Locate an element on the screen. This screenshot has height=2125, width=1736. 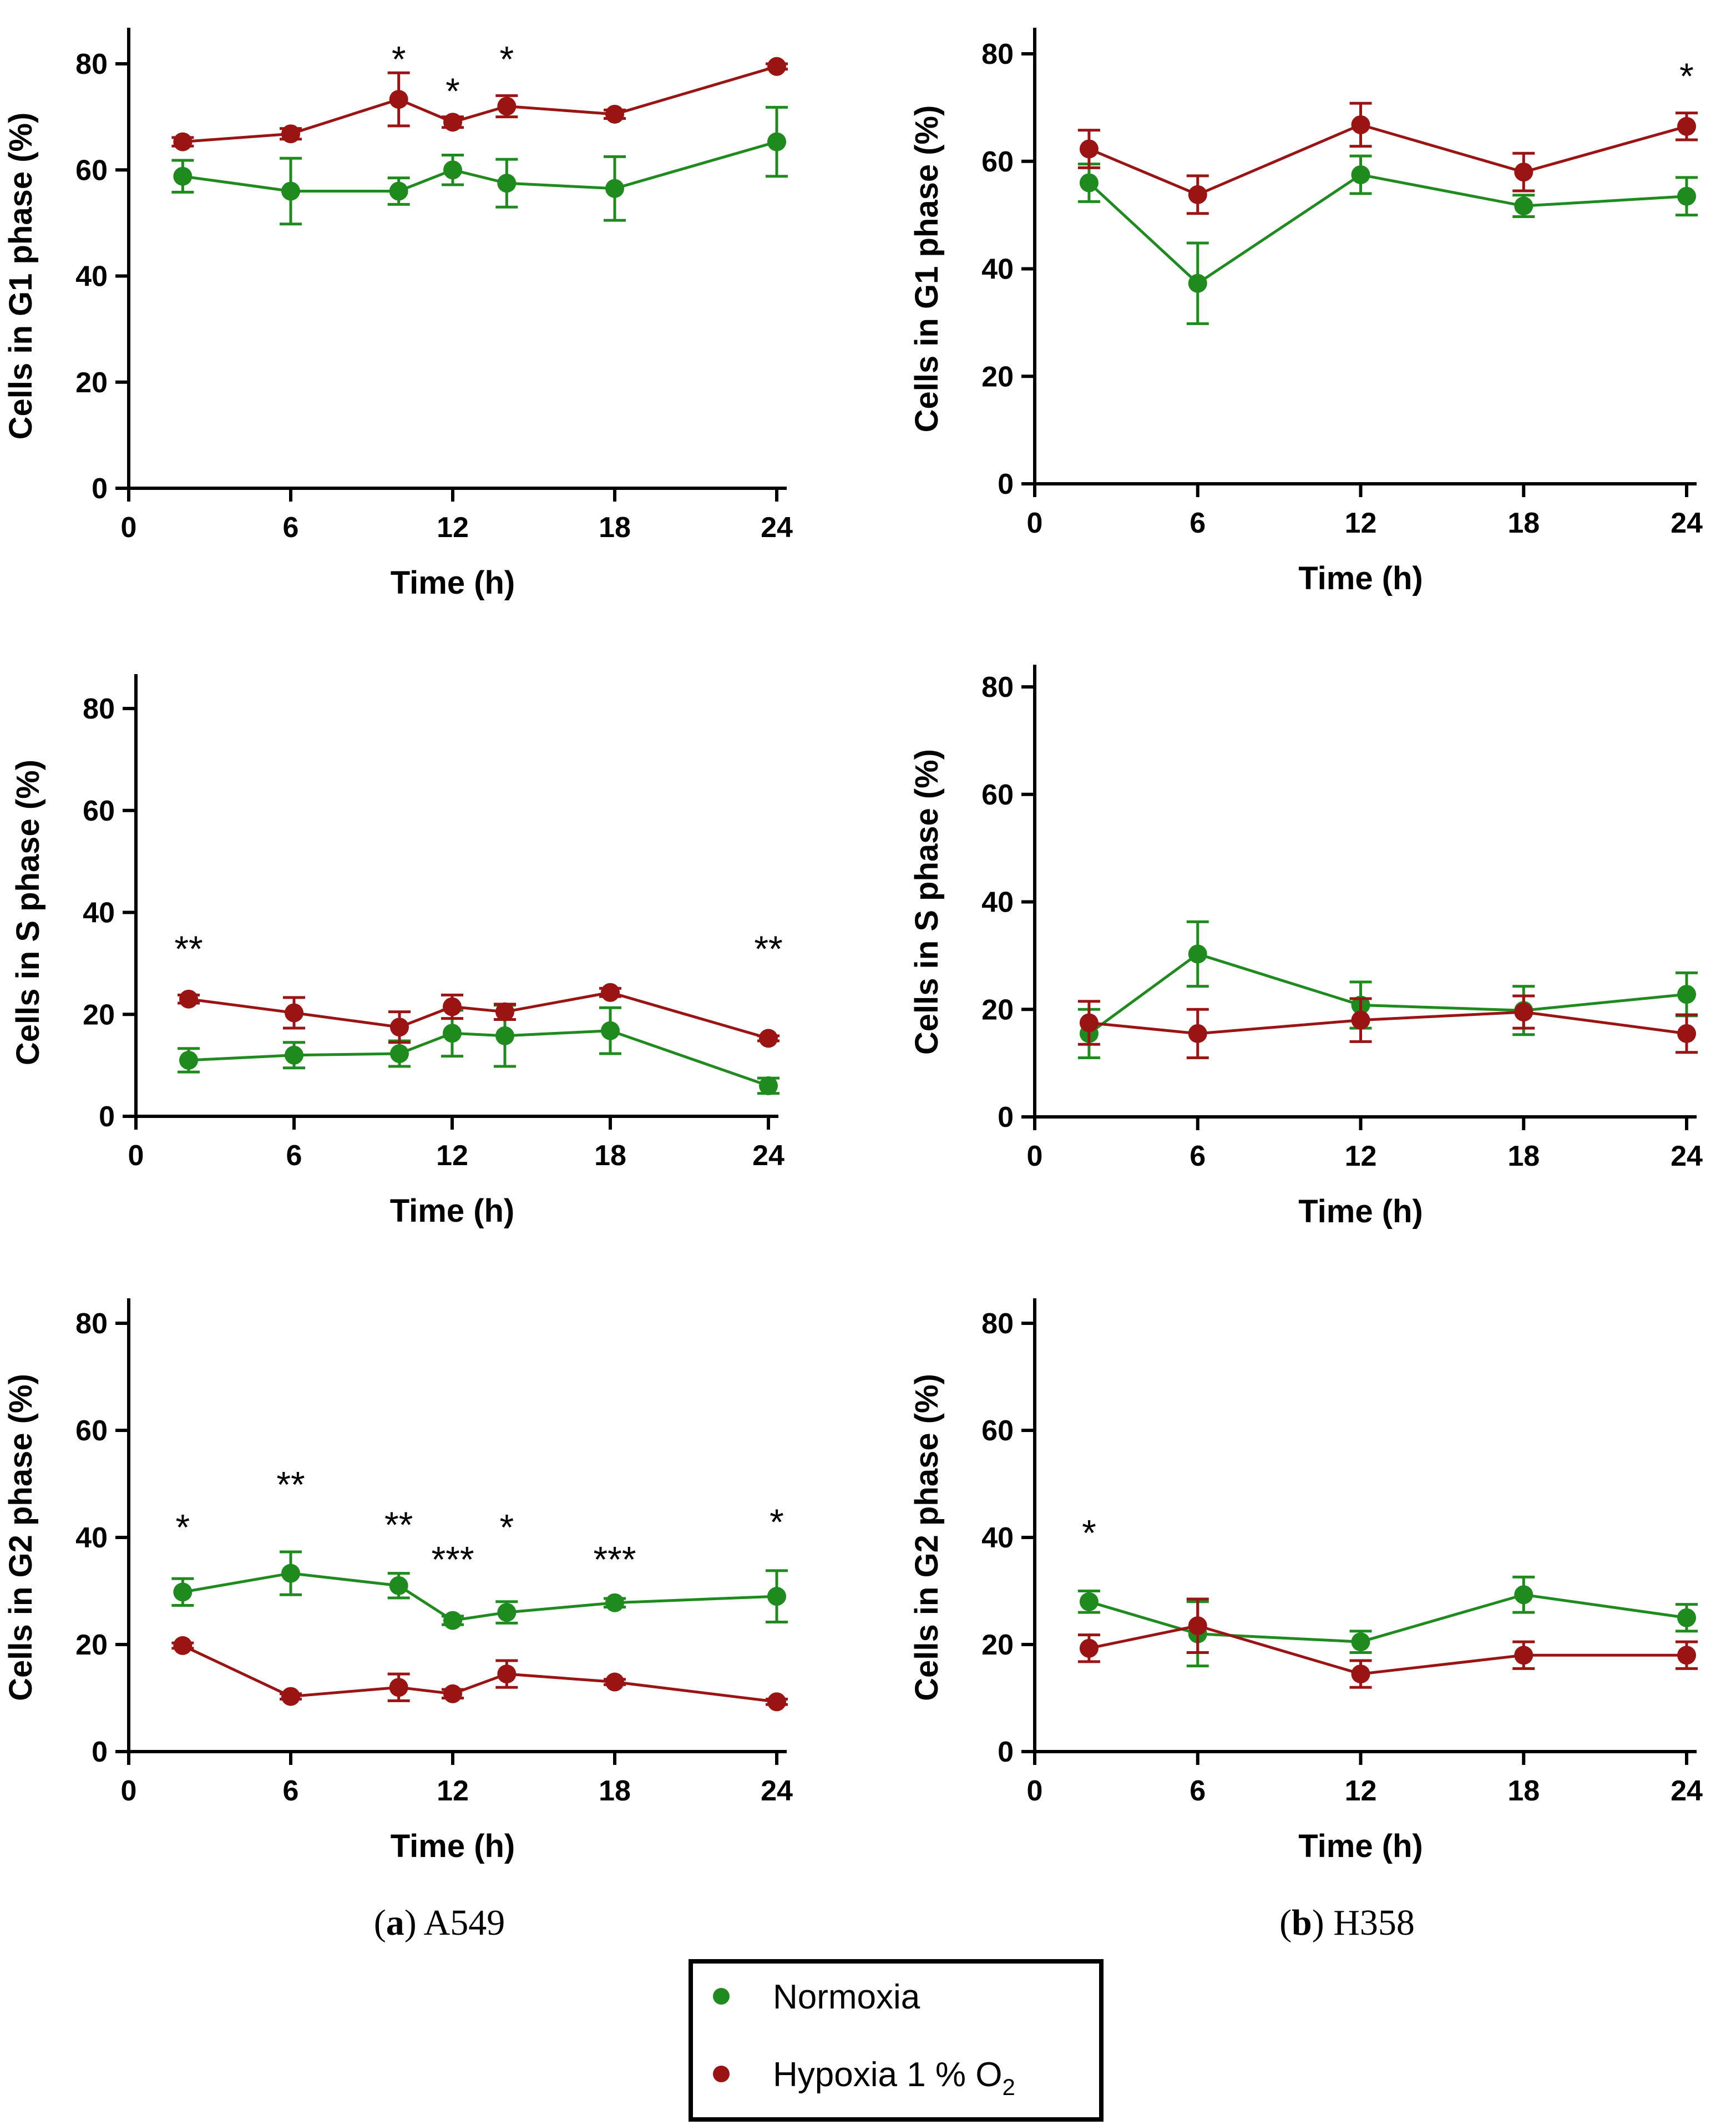
legend: Normoxia Hypoxia 1 % O2 is located at coordinates (896, 2040).